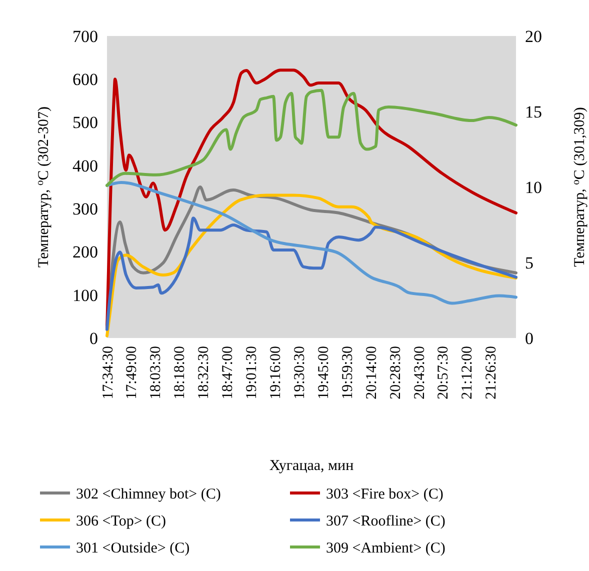  Describe the element at coordinates (529, 262) in the screenshot. I see `y2-tick-label: 5` at that location.